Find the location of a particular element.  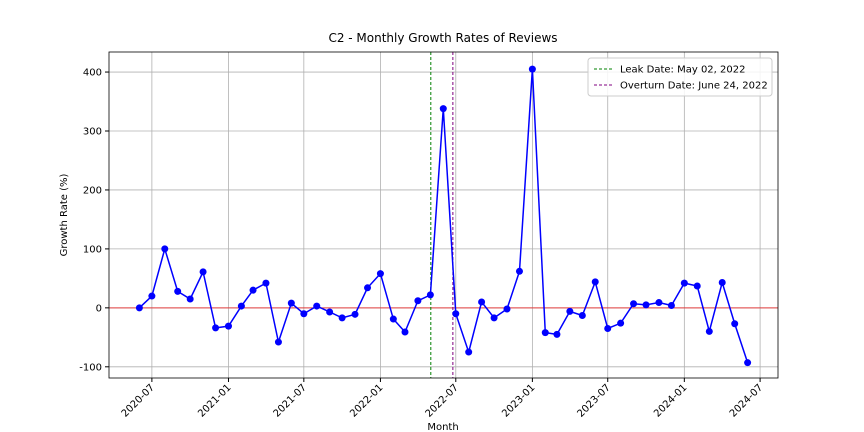

y-tick-label: 300 is located at coordinates (92, 131).